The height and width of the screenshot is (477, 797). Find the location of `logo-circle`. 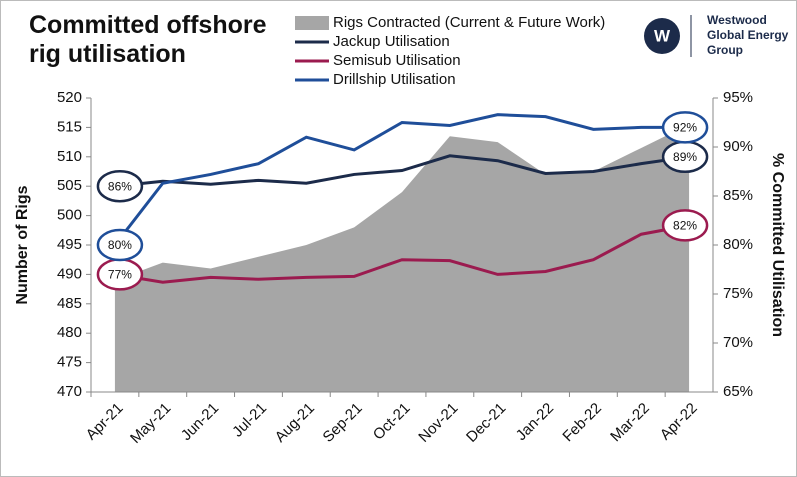

logo-circle is located at coordinates (662, 36).